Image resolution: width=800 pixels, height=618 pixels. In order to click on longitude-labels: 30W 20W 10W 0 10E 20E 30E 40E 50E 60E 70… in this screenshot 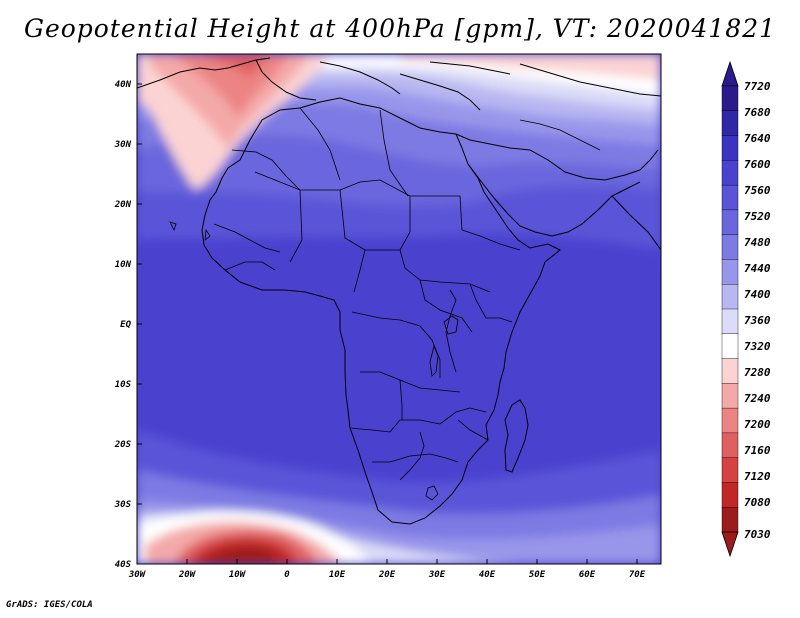, I will do `click(387, 575)`.